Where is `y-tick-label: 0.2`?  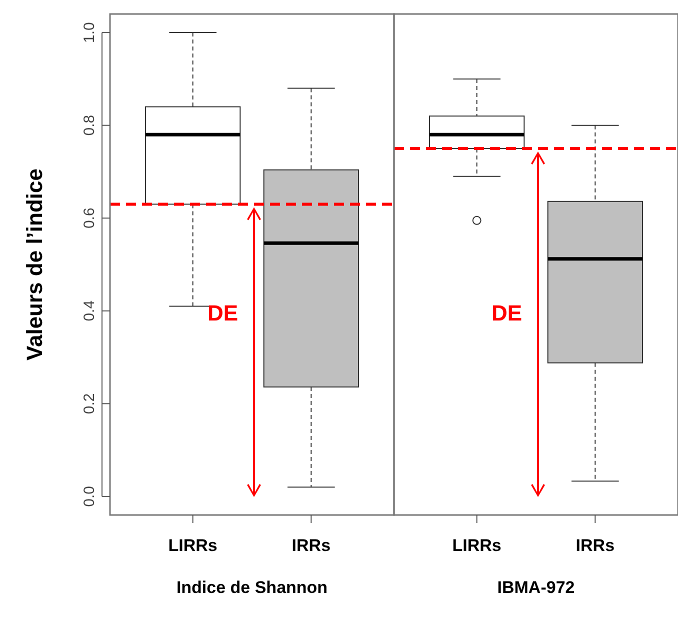
y-tick-label: 0.2 is located at coordinates (89, 403).